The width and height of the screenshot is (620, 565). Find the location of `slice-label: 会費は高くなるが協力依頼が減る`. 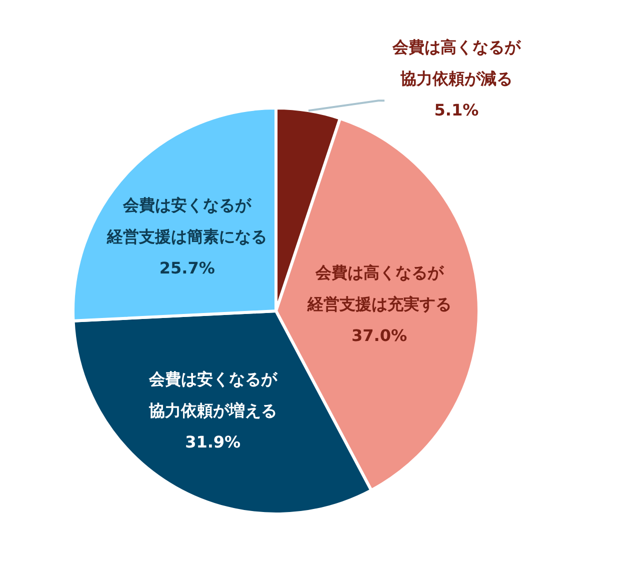

slice-label: 会費は高くなるが協力依頼が減る is located at coordinates (456, 62).